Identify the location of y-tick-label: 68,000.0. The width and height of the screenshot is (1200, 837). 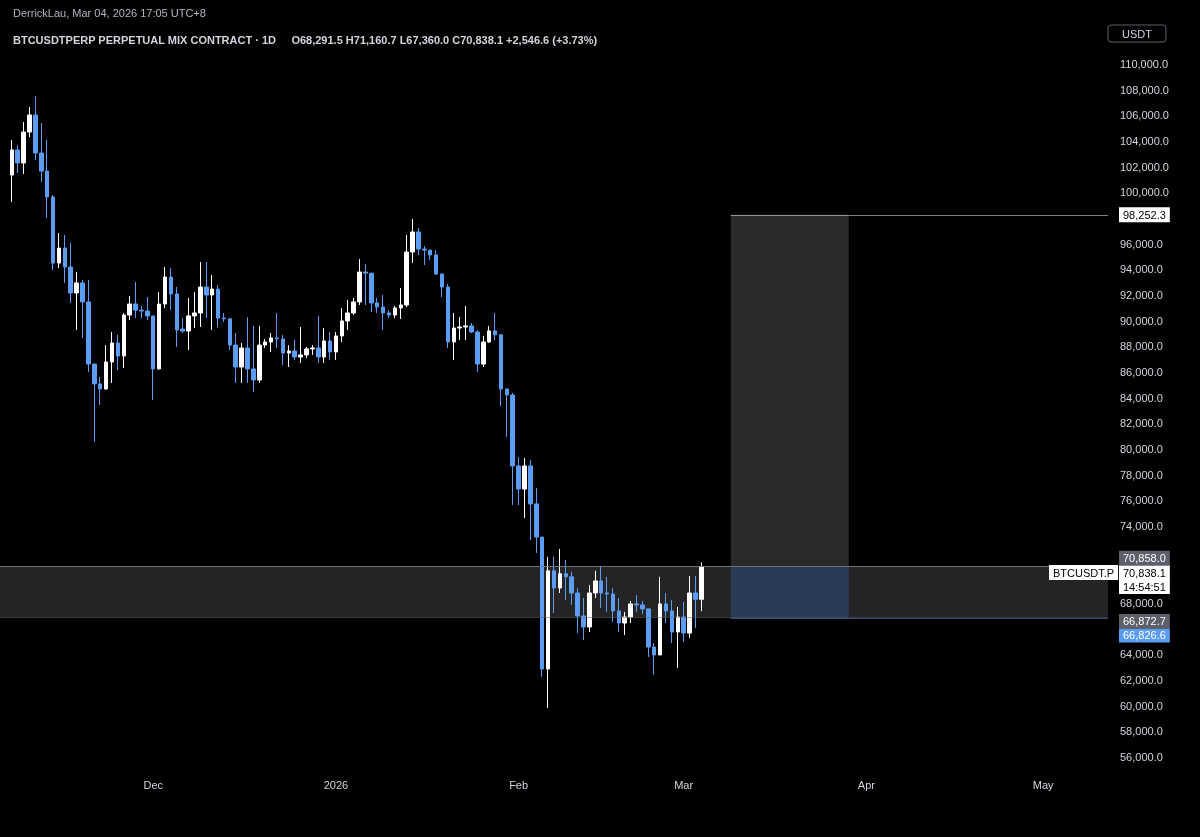
(1141, 603).